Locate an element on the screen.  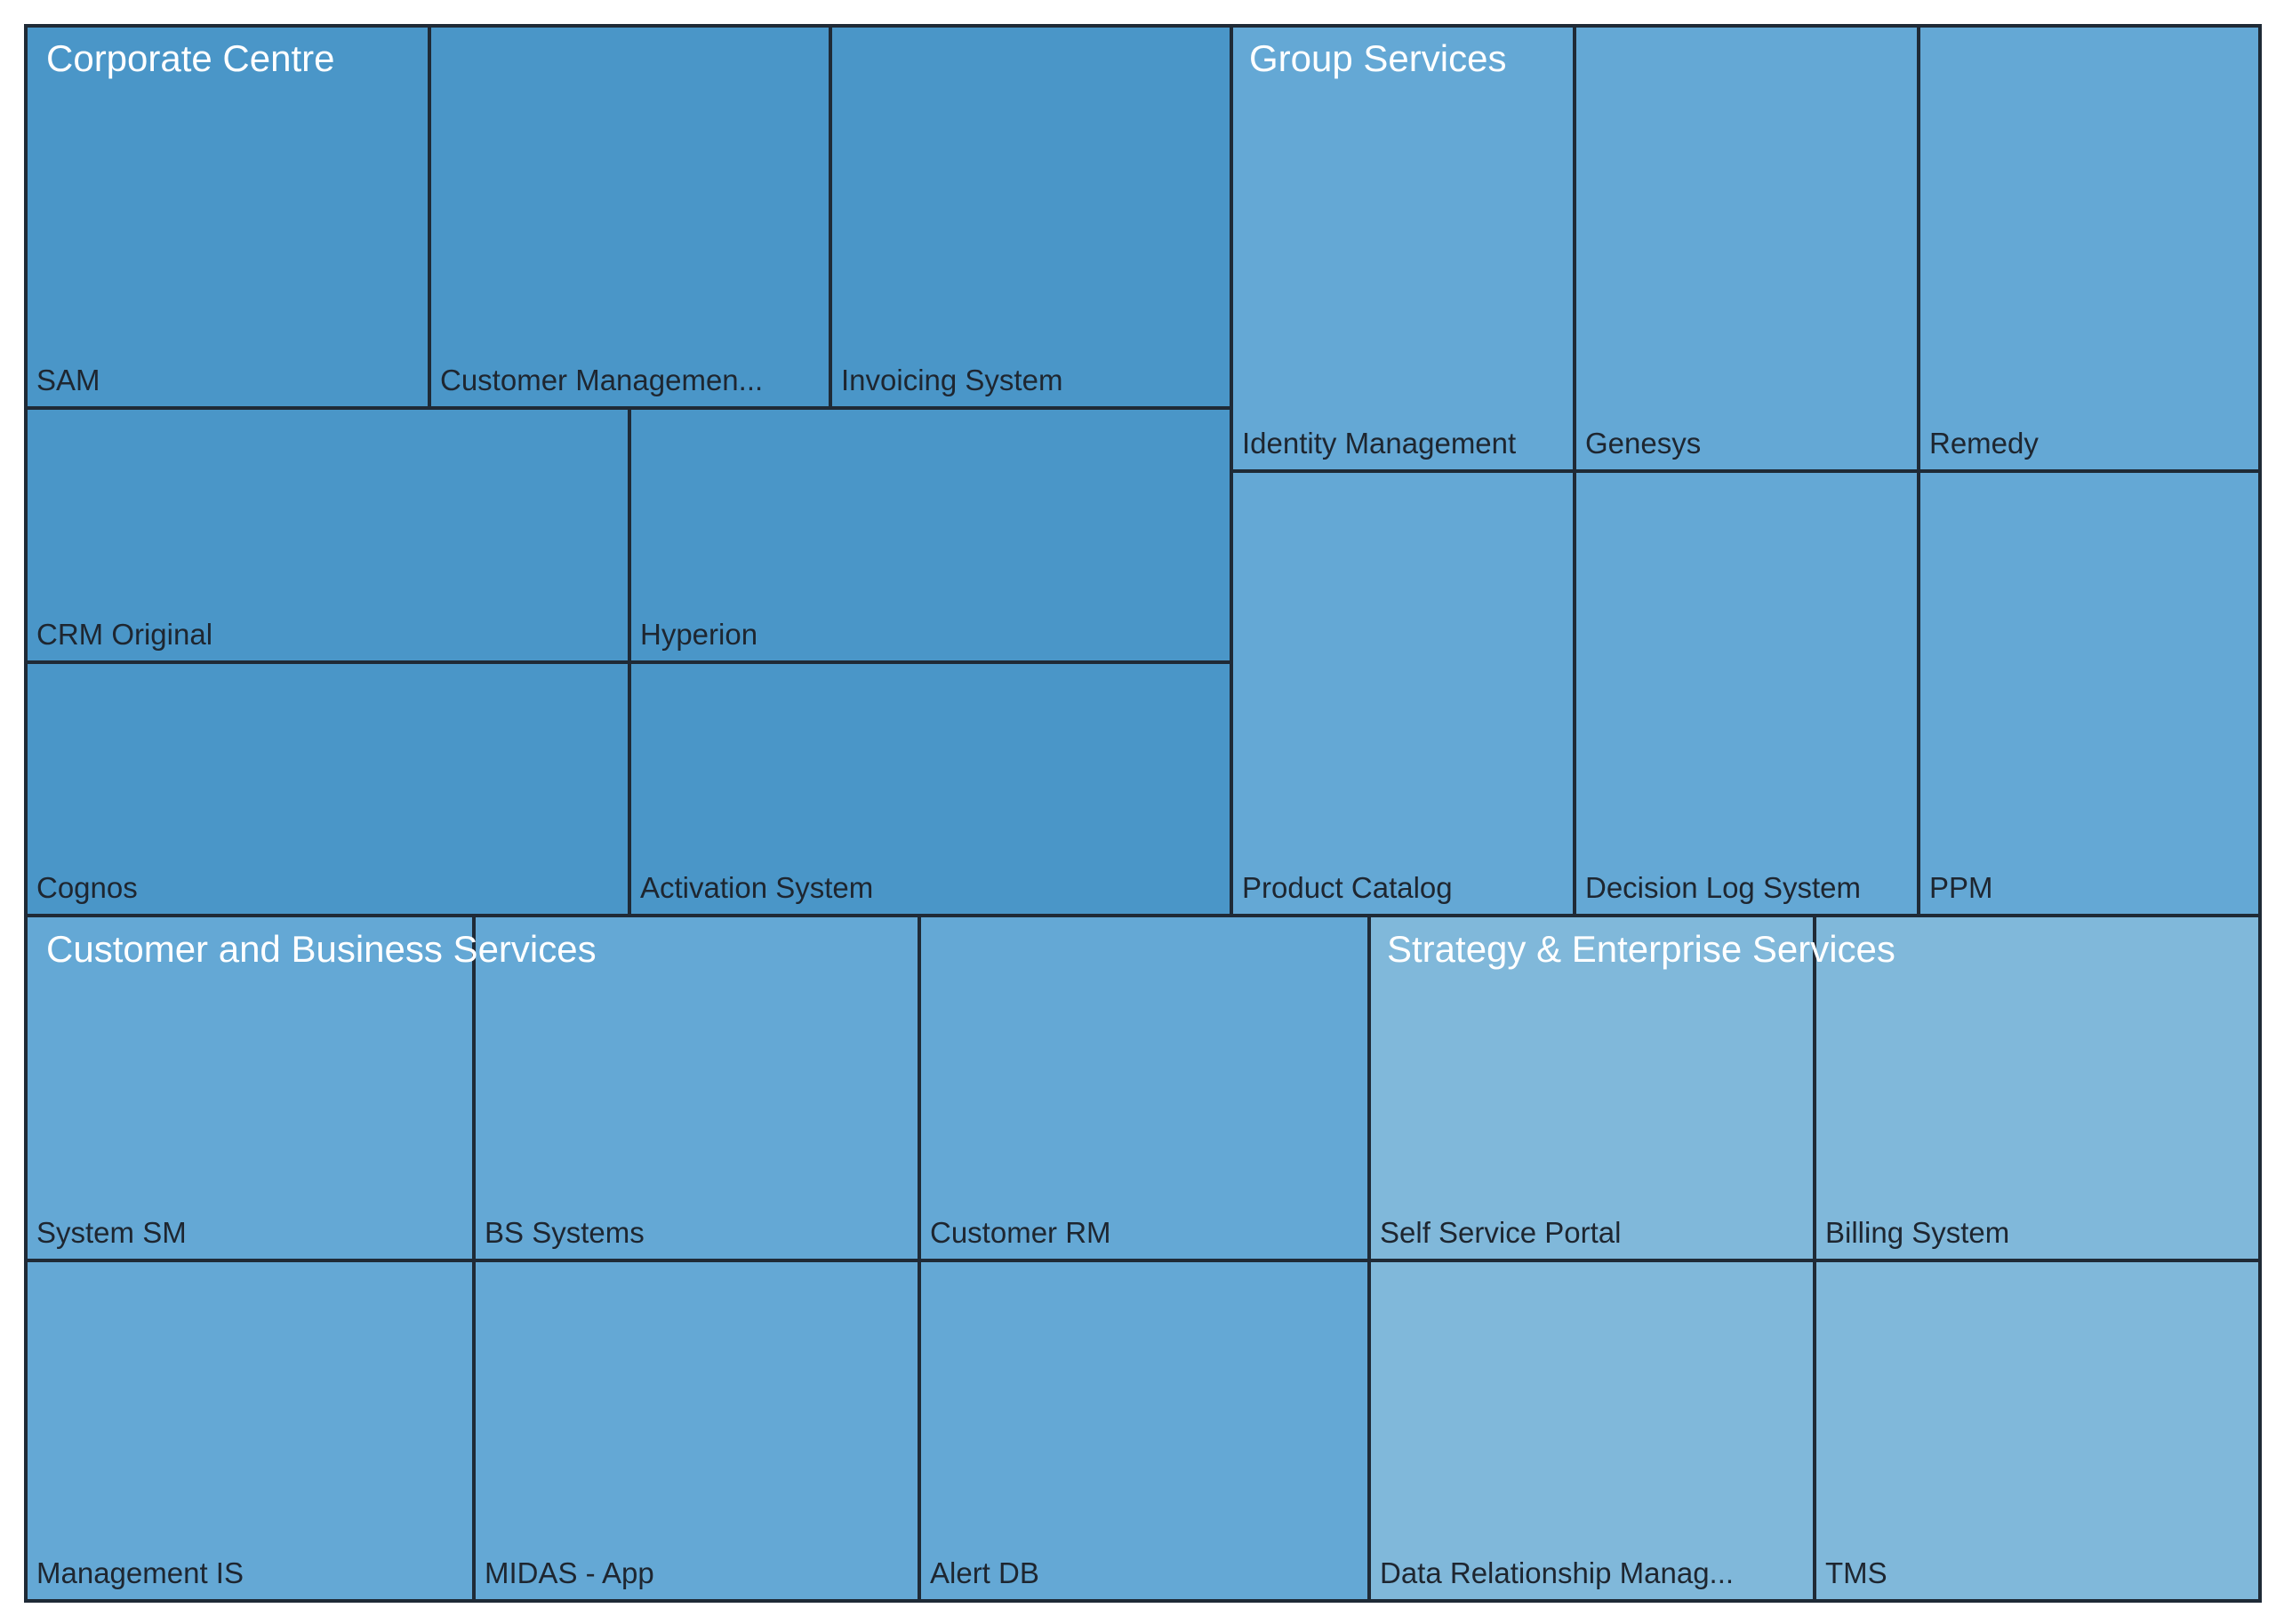
treemap-tile-alert-db: Alert DB is located at coordinates (1144, 1430).